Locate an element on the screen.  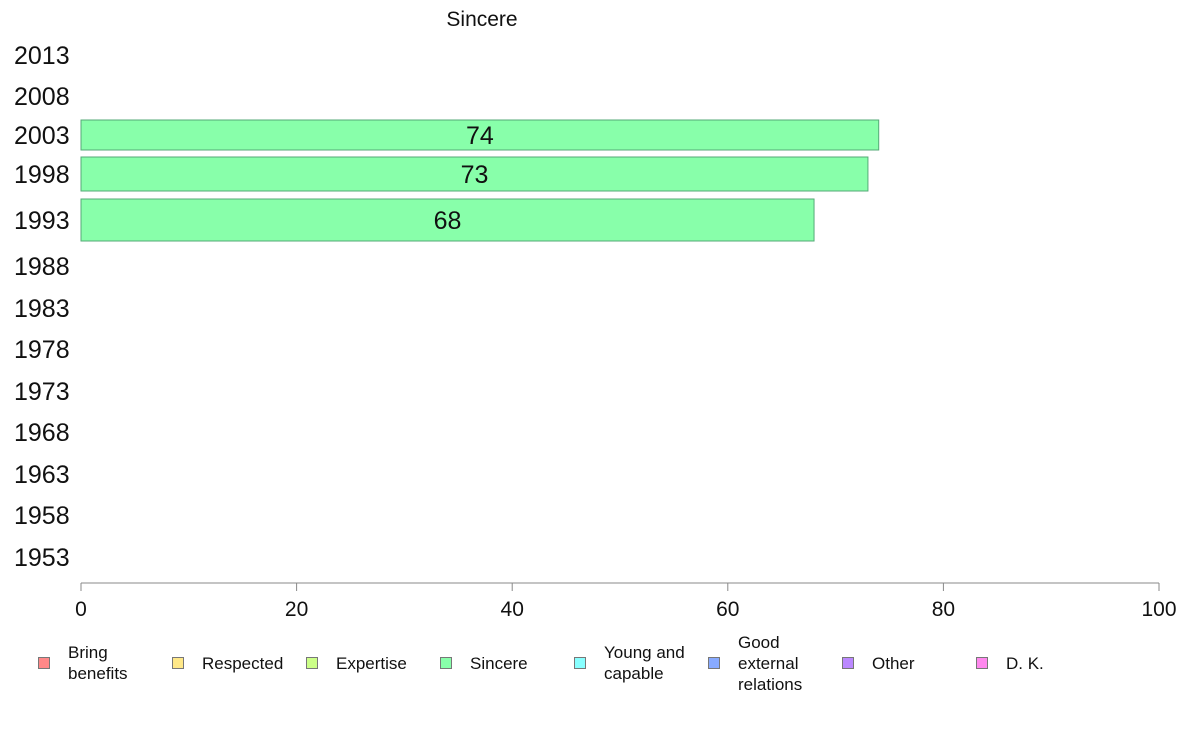
legend-item: Other is located at coordinates (878, 663).